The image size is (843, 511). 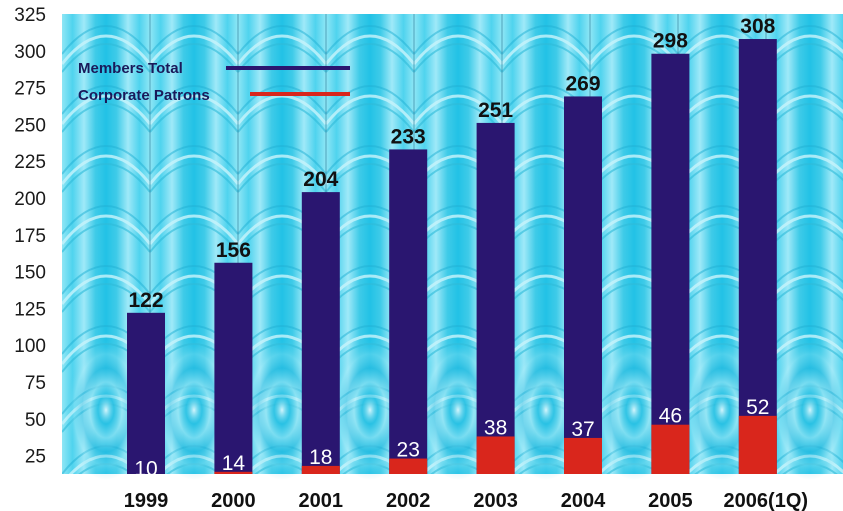 I want to click on y-tick-label: 250, so click(x=30, y=125).